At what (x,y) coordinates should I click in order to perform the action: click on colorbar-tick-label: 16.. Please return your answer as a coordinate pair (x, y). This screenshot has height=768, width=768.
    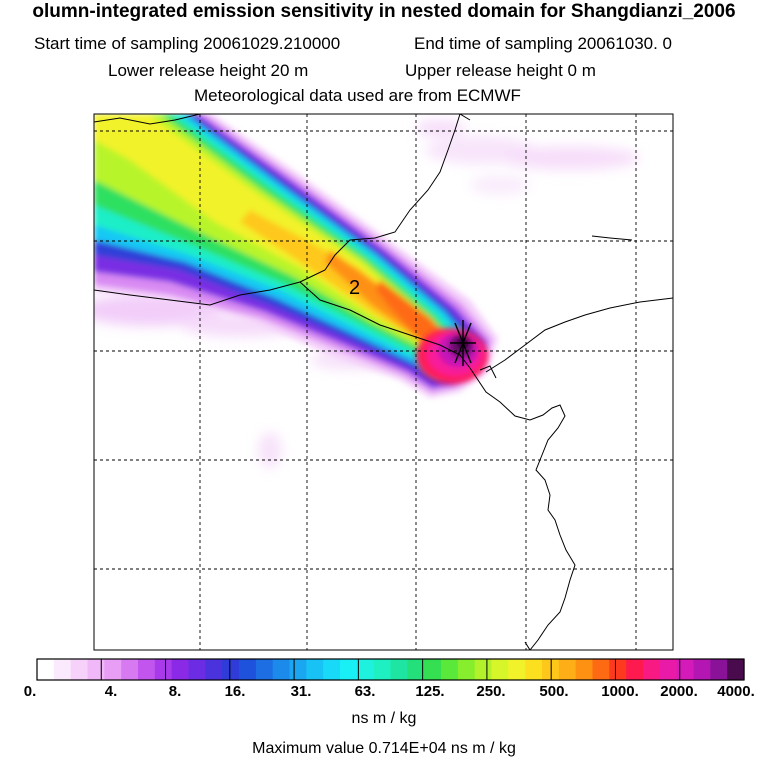
    Looking at the image, I should click on (235, 691).